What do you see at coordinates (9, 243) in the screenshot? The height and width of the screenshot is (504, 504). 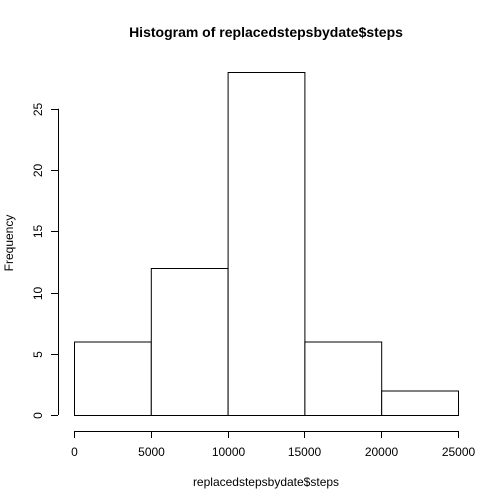 I see `y-axis-label: Frequency` at bounding box center [9, 243].